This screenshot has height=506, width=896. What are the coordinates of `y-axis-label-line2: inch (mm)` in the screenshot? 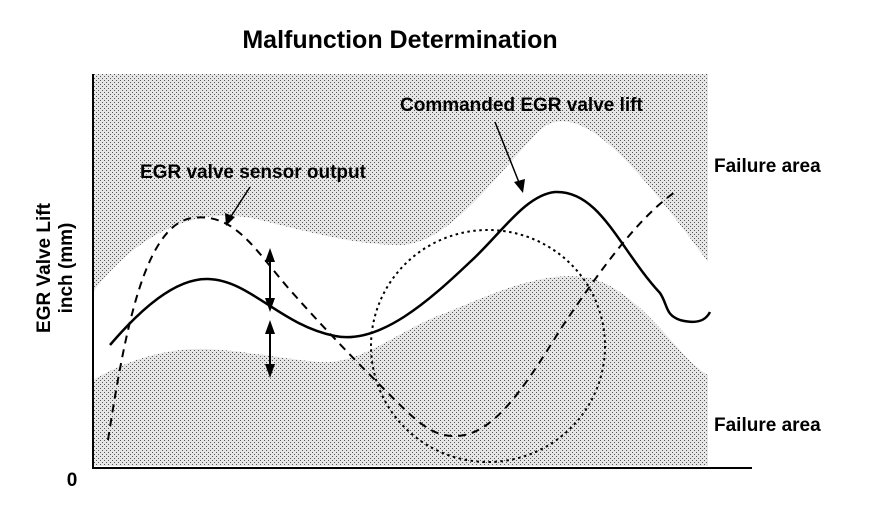 It's located at (66, 268).